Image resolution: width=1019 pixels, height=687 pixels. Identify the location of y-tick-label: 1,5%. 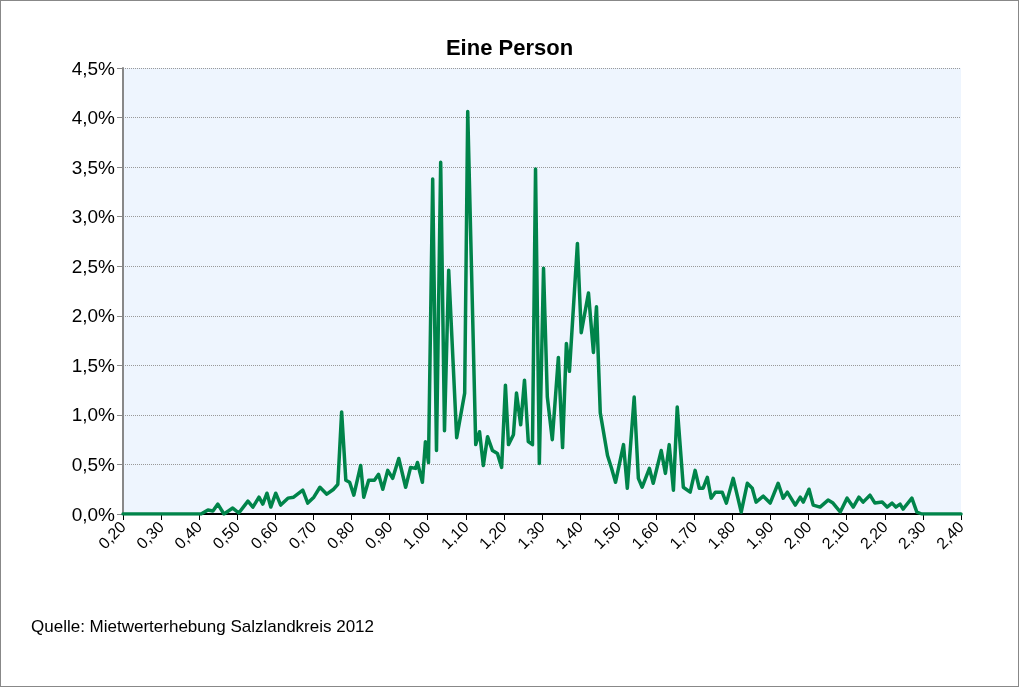
(93, 365).